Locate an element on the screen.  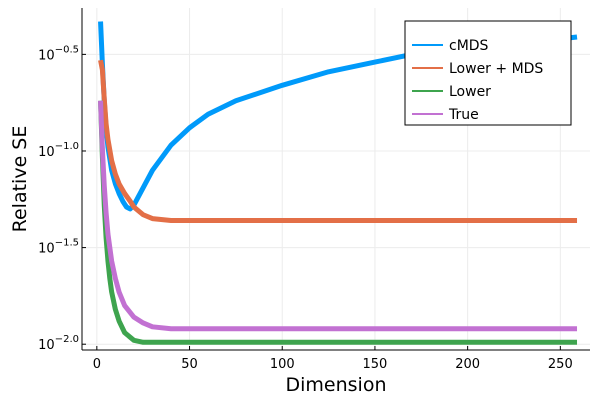
x-tick-label: 150 is located at coordinates (375, 364).